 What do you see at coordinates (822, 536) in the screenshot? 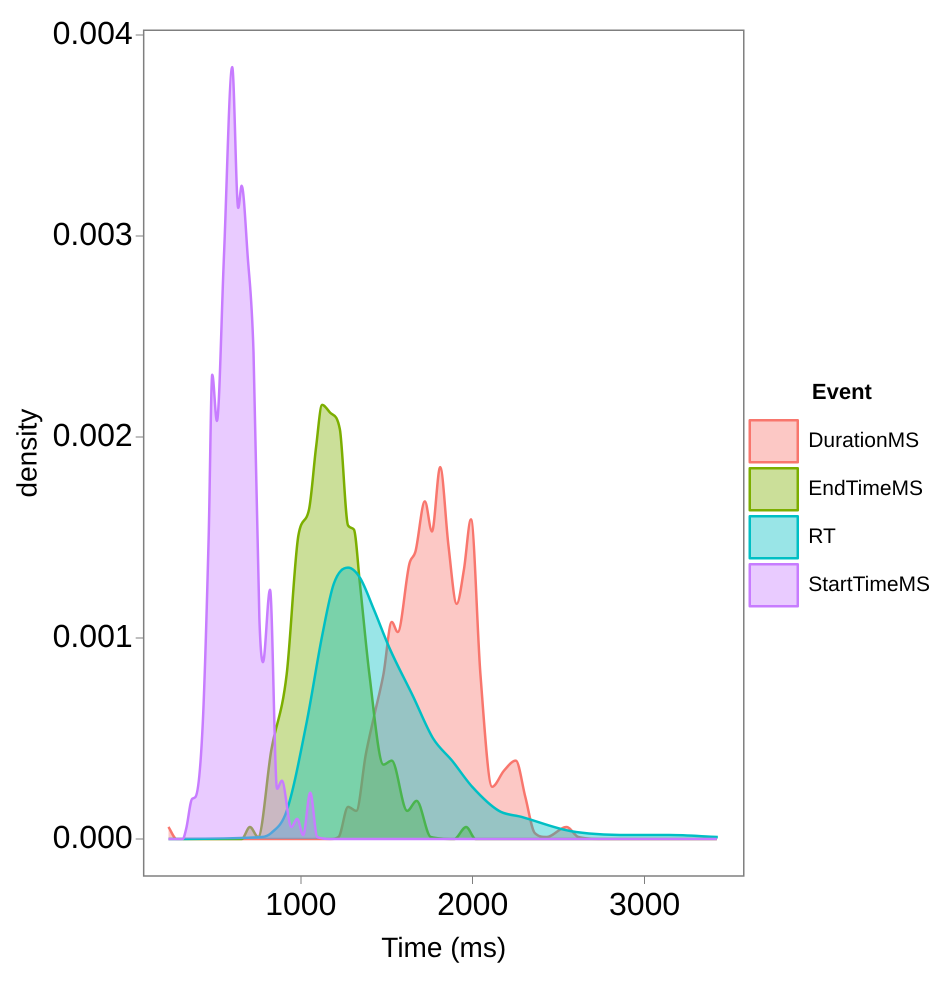
I see `legend-label: RT` at bounding box center [822, 536].